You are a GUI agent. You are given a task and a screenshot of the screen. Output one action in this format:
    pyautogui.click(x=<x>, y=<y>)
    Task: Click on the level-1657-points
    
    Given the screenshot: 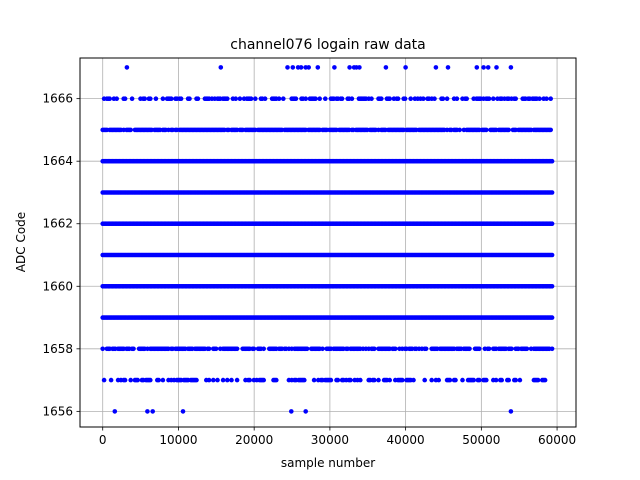 What is the action you would take?
    pyautogui.click(x=324, y=380)
    